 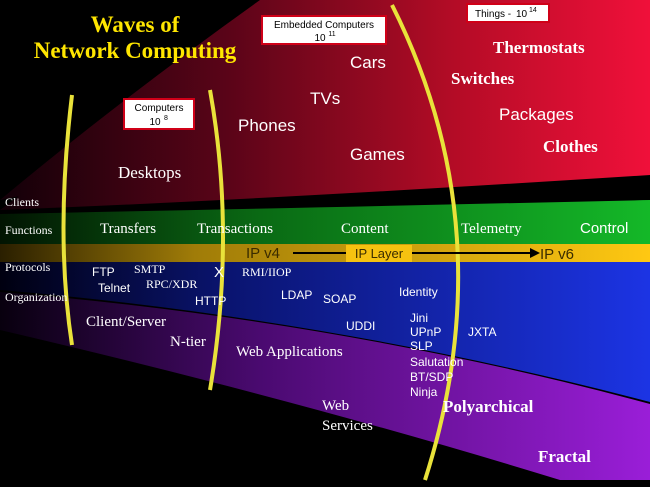 I want to click on client-games: Games, so click(x=377, y=154).